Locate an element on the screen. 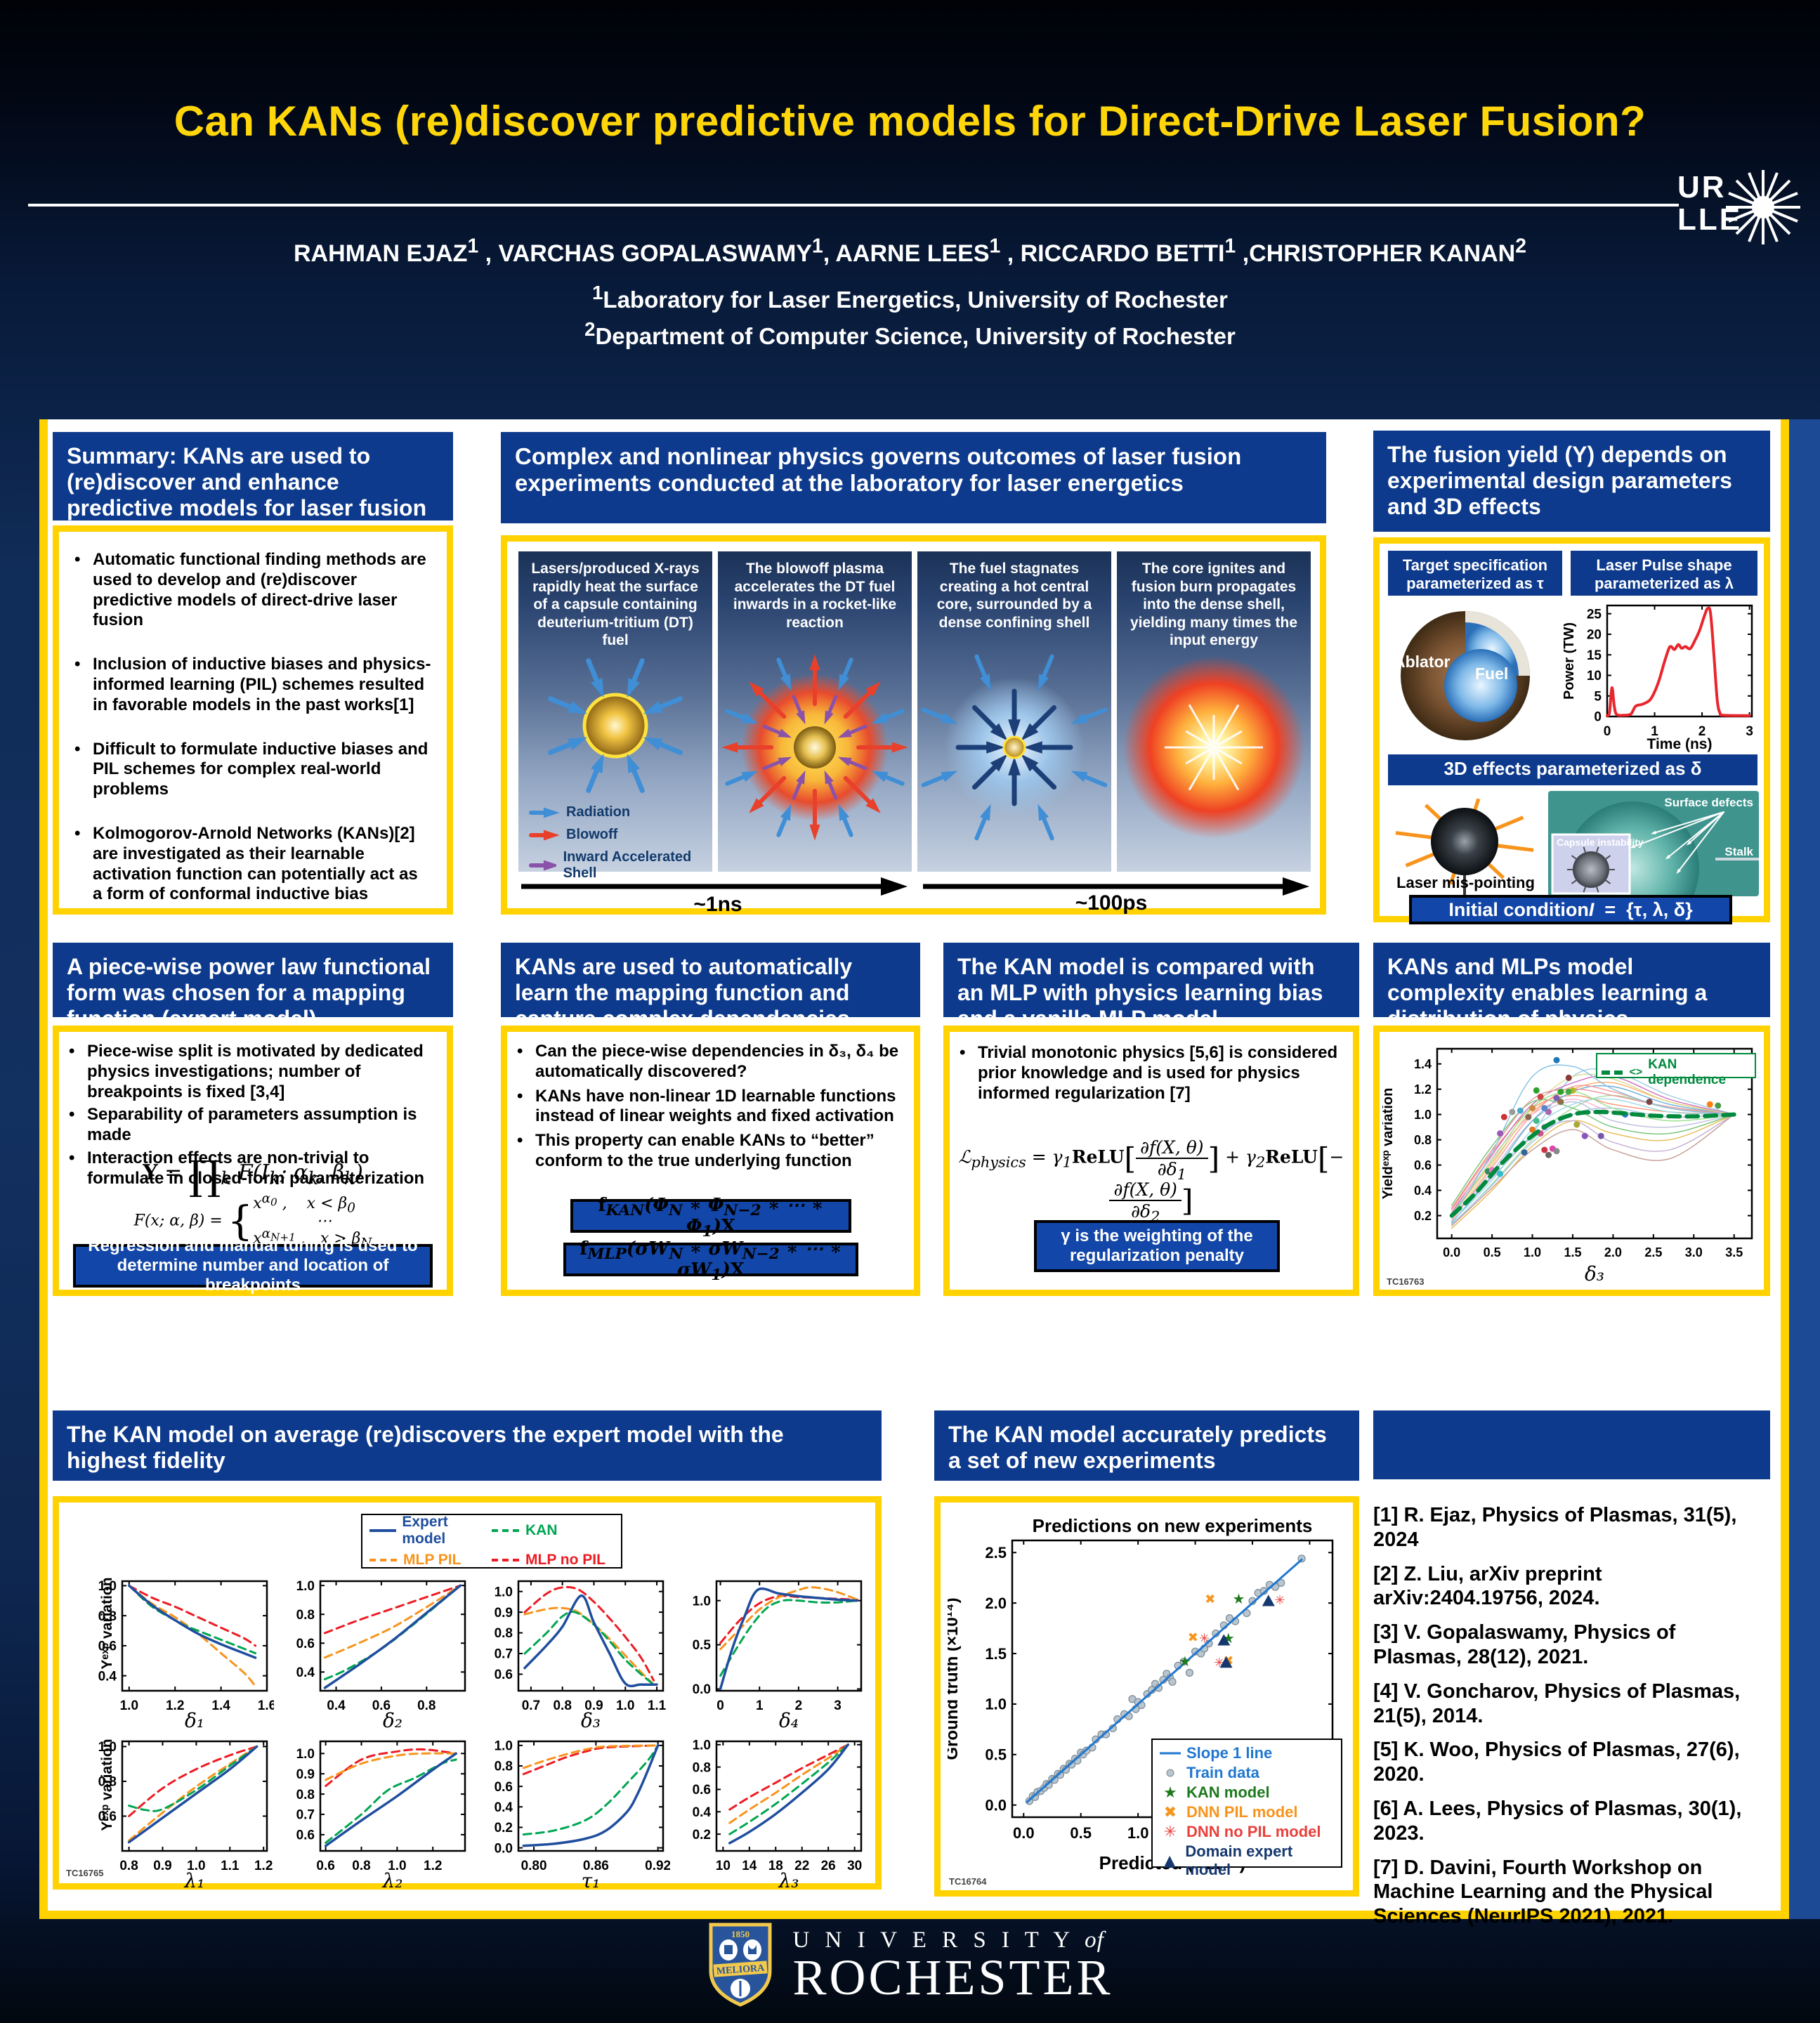 Image resolution: width=1820 pixels, height=2023 pixels. svg-text: MELIORA is located at coordinates (741, 1970).